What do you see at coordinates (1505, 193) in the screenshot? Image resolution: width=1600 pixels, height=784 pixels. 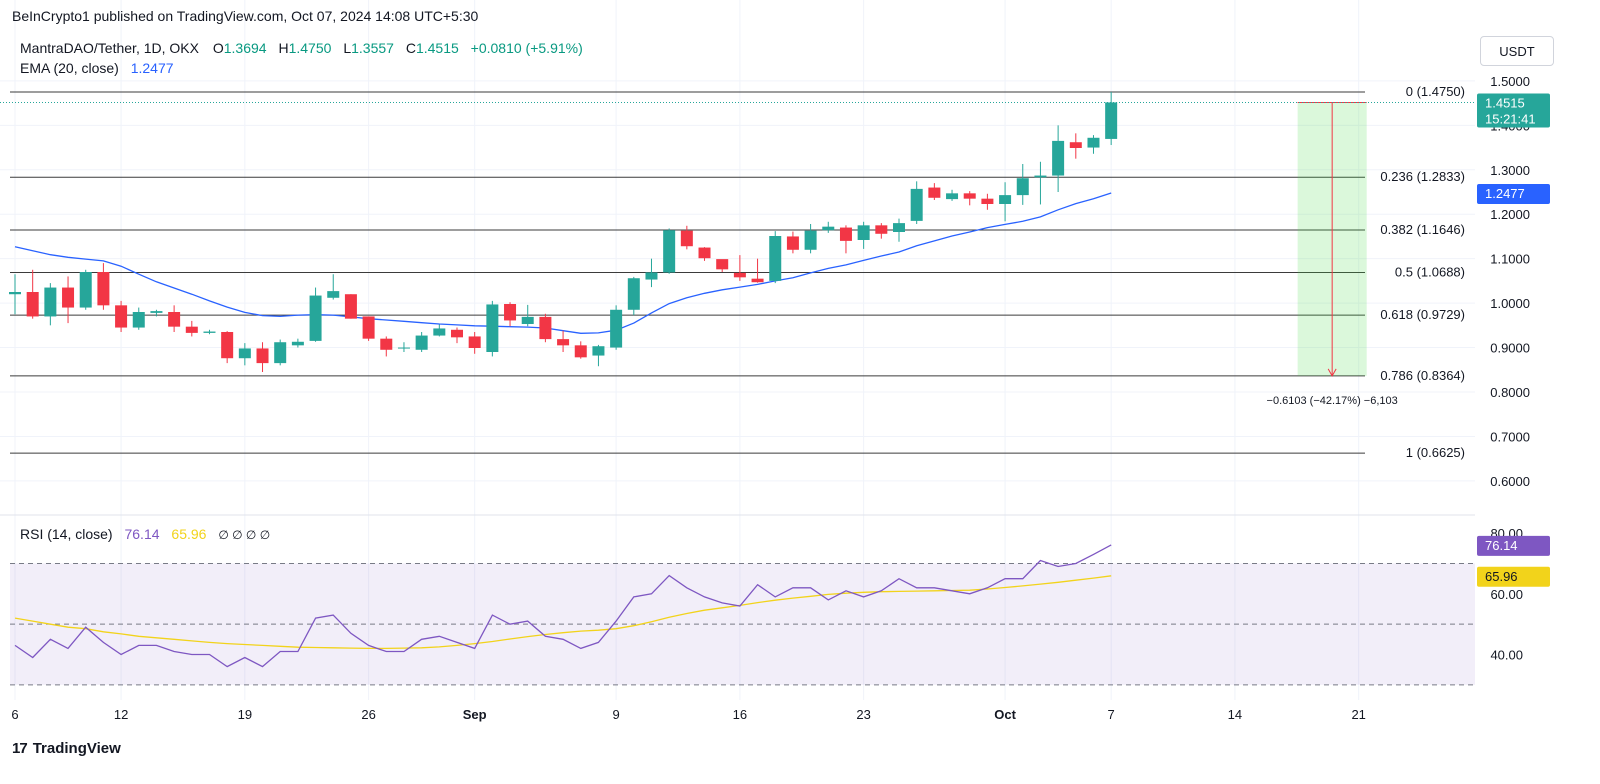 I see `ema-badge-text: 1.2477` at bounding box center [1505, 193].